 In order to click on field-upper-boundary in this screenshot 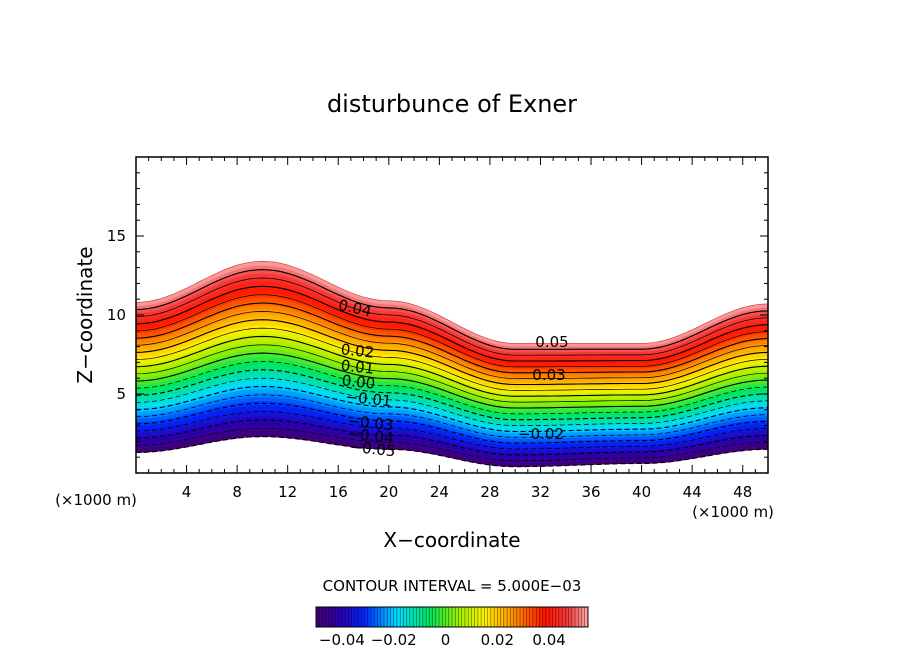, I will do `click(452, 302)`.